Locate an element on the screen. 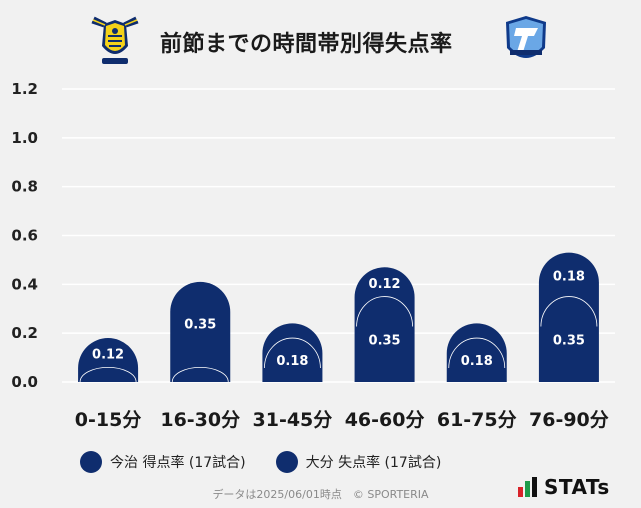 Image resolution: width=641 pixels, height=508 pixels. chart-header: 前節までの時間帯別得失点率 is located at coordinates (320, 42).